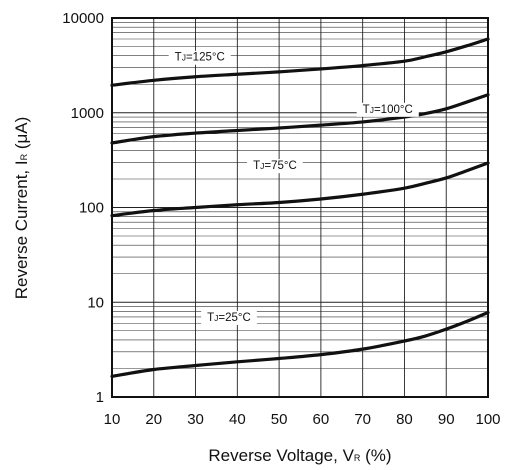 Image resolution: width=508 pixels, height=470 pixels. I want to click on series-label-0: TJ=125°C, so click(200, 58).